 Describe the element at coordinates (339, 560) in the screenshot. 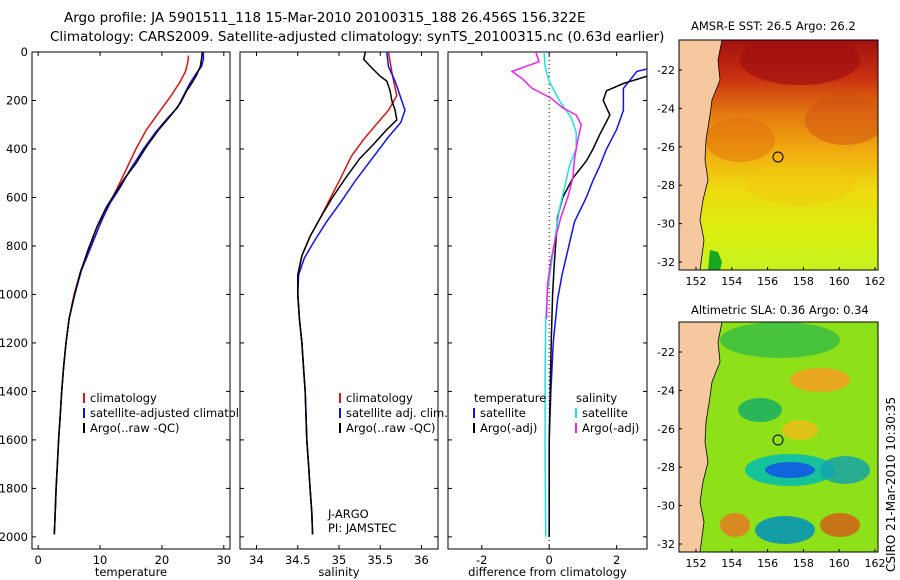

I see `x-tick-label: 35` at that location.